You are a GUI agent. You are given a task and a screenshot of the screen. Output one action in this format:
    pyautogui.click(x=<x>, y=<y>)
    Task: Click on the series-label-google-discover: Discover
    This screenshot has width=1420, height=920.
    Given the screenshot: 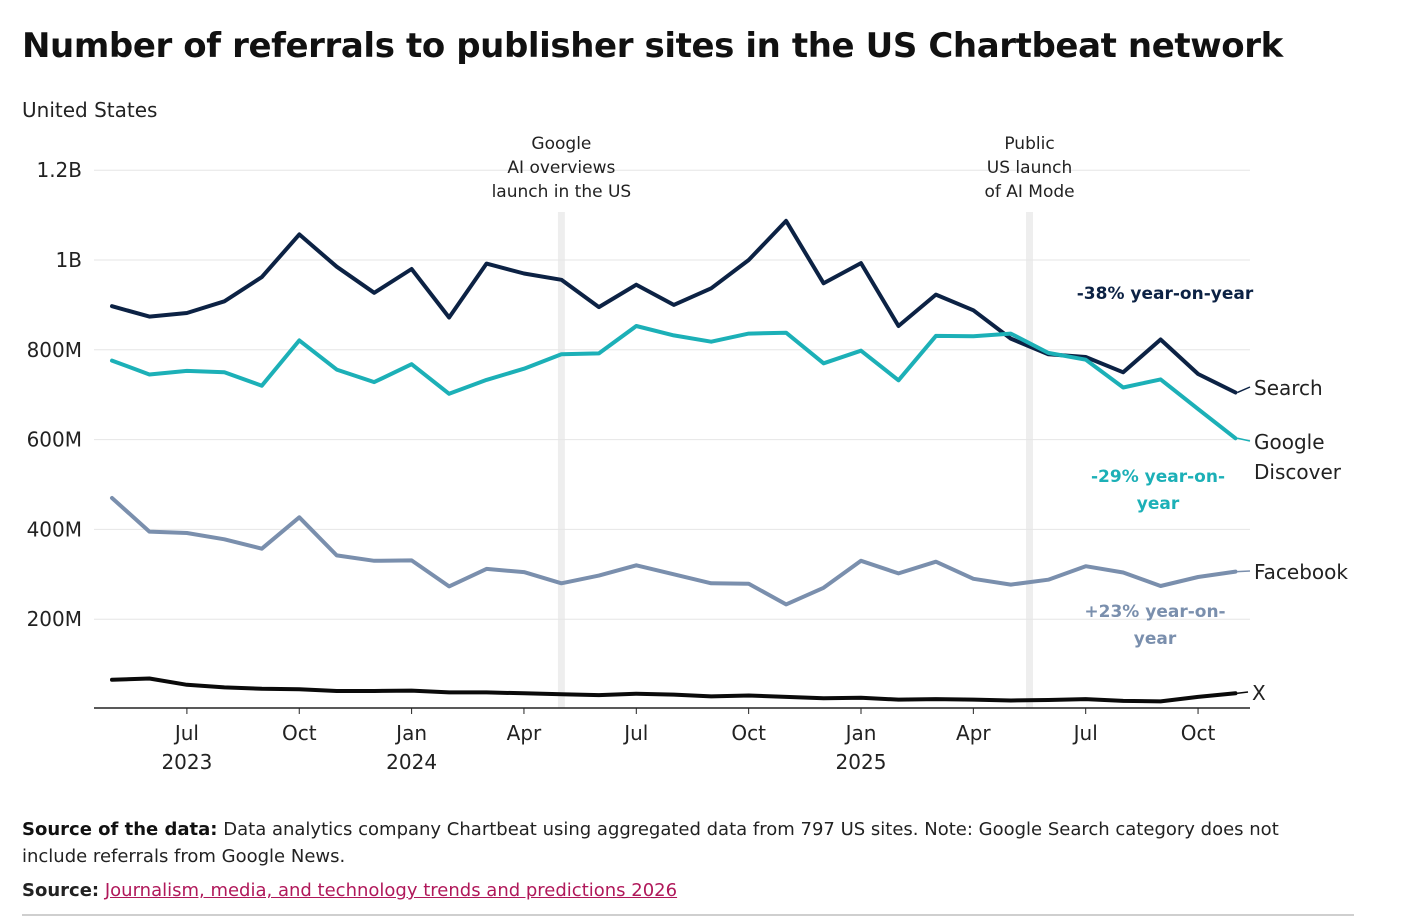 What is the action you would take?
    pyautogui.click(x=1298, y=472)
    